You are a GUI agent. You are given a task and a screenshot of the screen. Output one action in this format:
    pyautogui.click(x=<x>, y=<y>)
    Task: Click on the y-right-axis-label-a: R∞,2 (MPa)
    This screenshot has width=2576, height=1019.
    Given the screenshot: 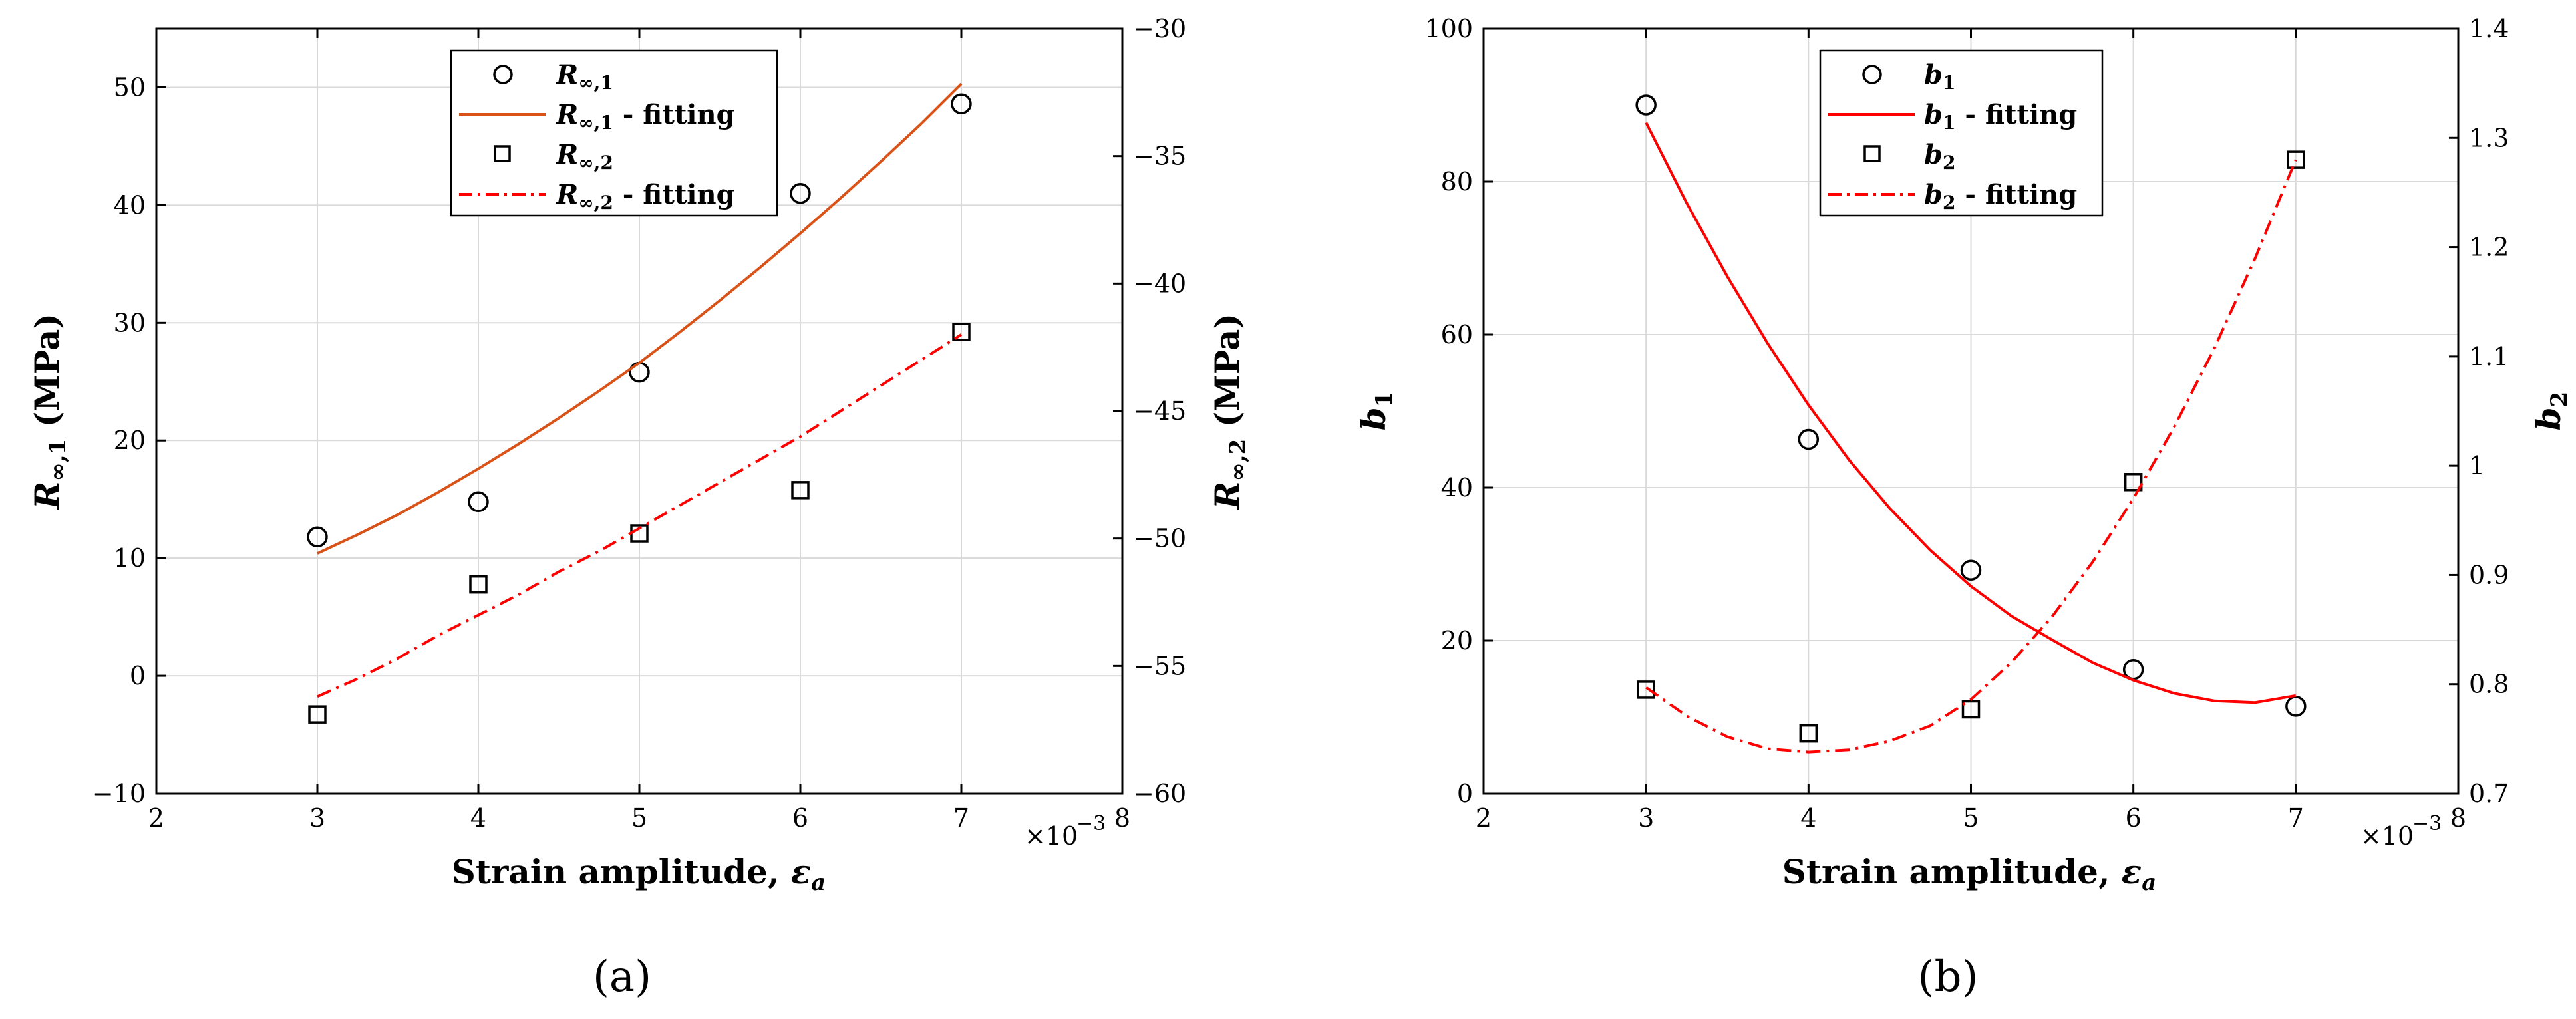 What is the action you would take?
    pyautogui.click(x=1229, y=411)
    